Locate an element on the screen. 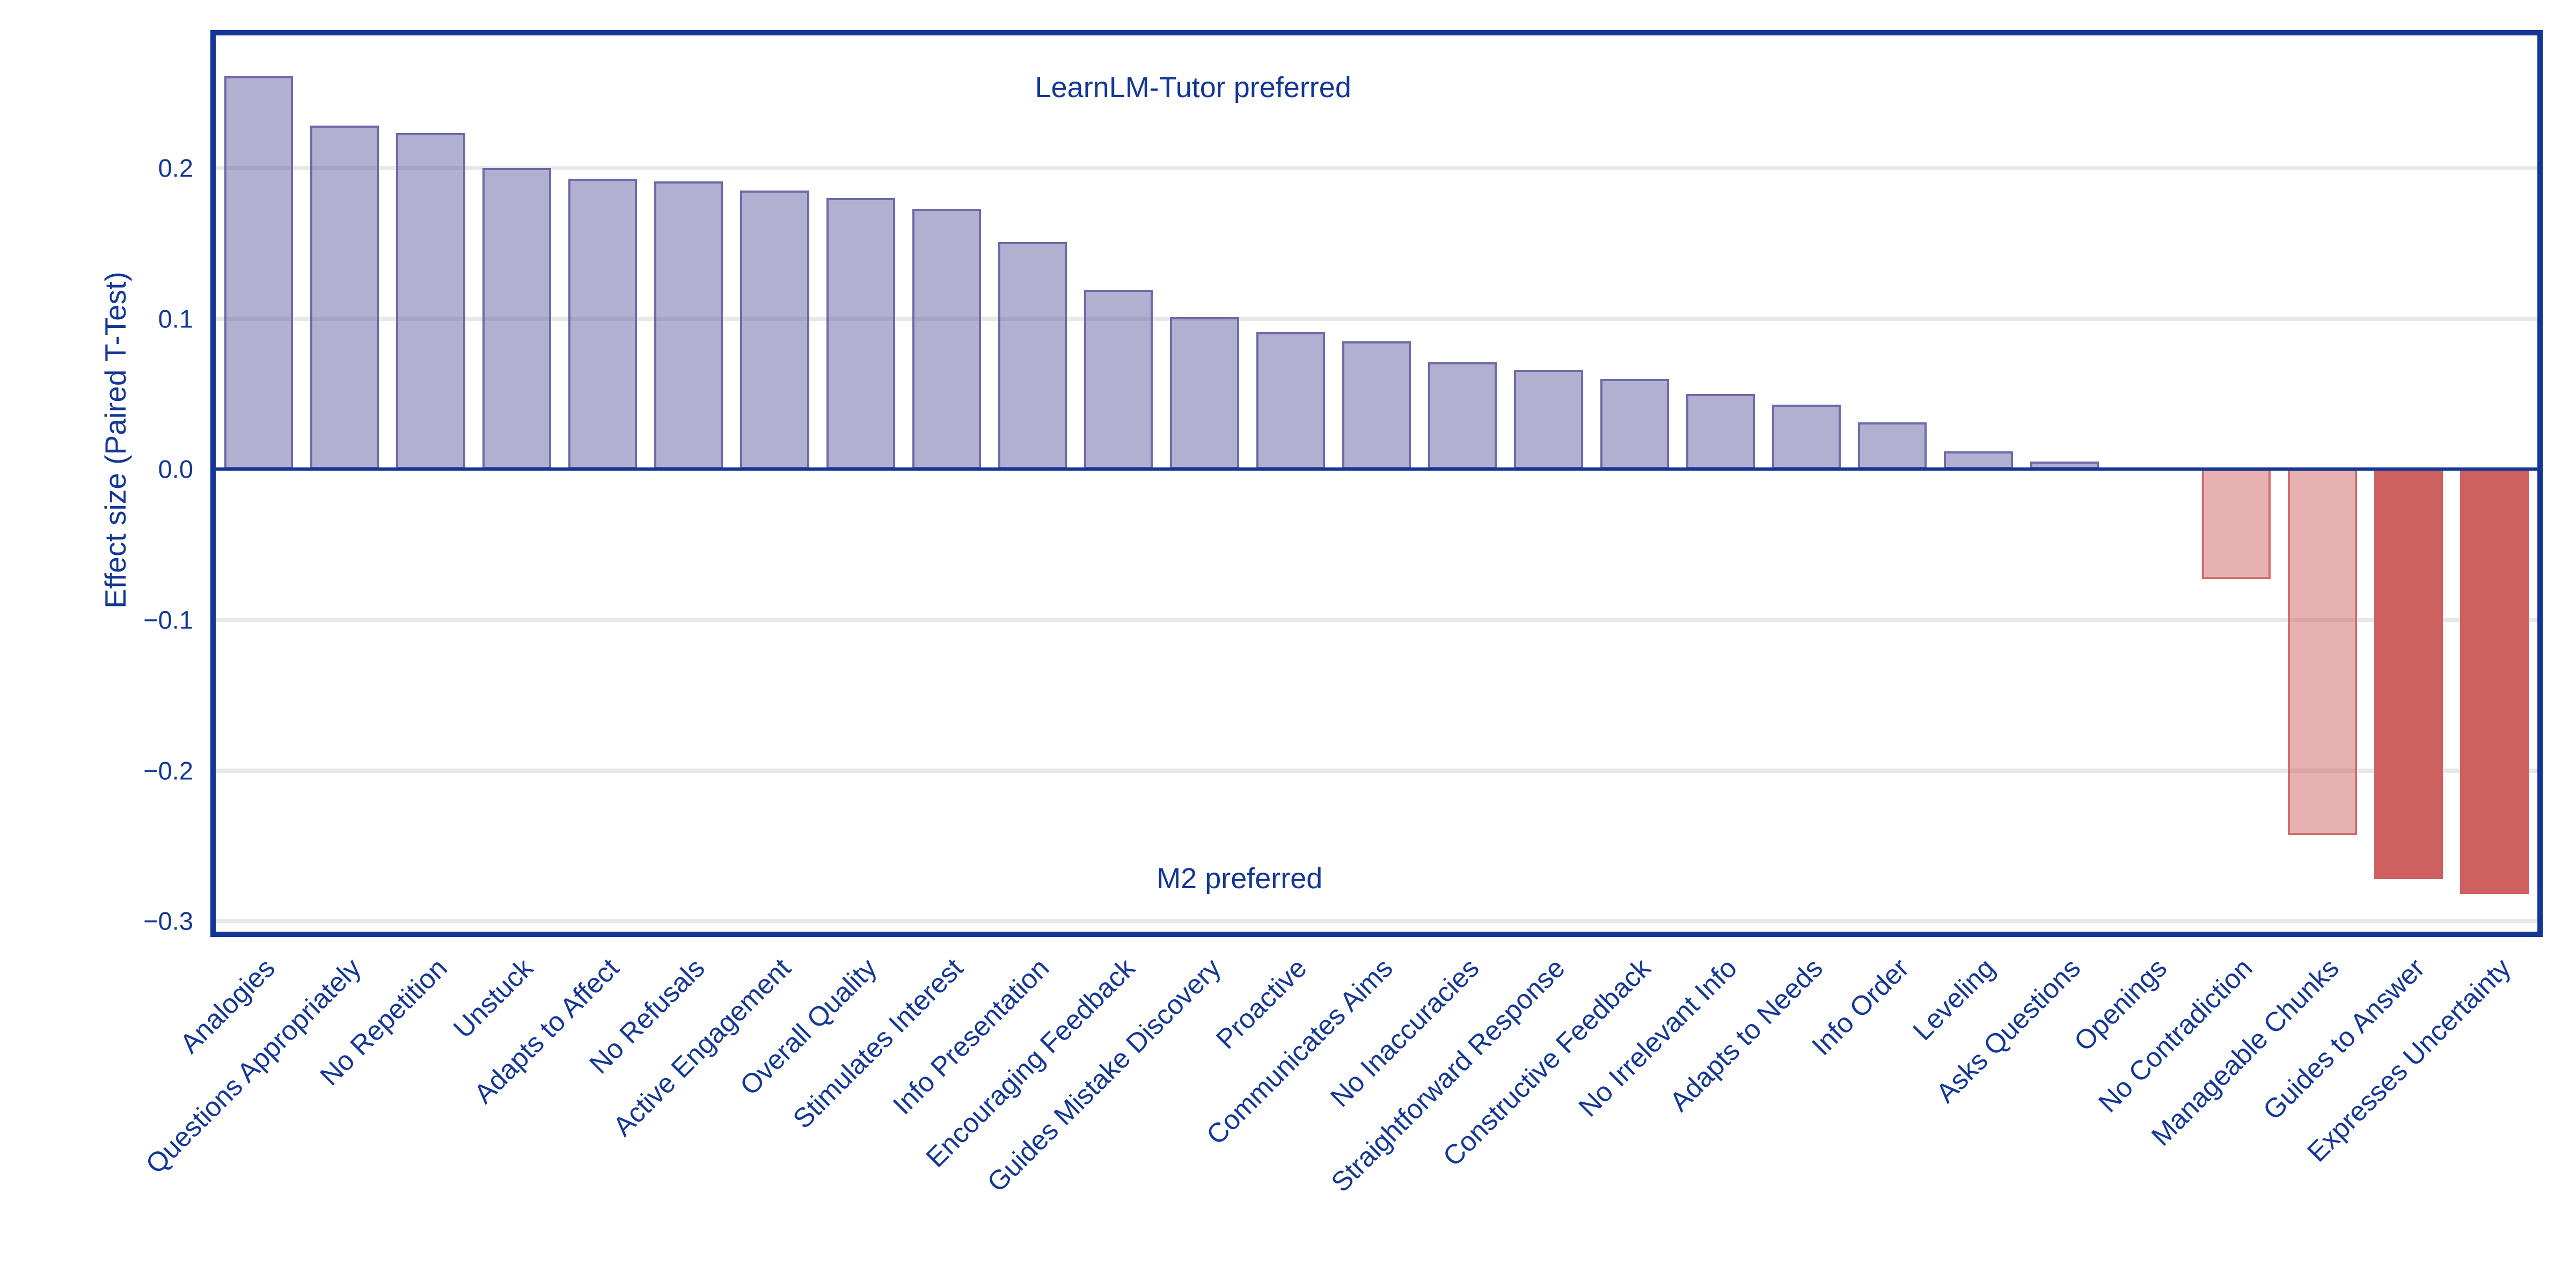  zero-axis-line is located at coordinates (1376, 469).